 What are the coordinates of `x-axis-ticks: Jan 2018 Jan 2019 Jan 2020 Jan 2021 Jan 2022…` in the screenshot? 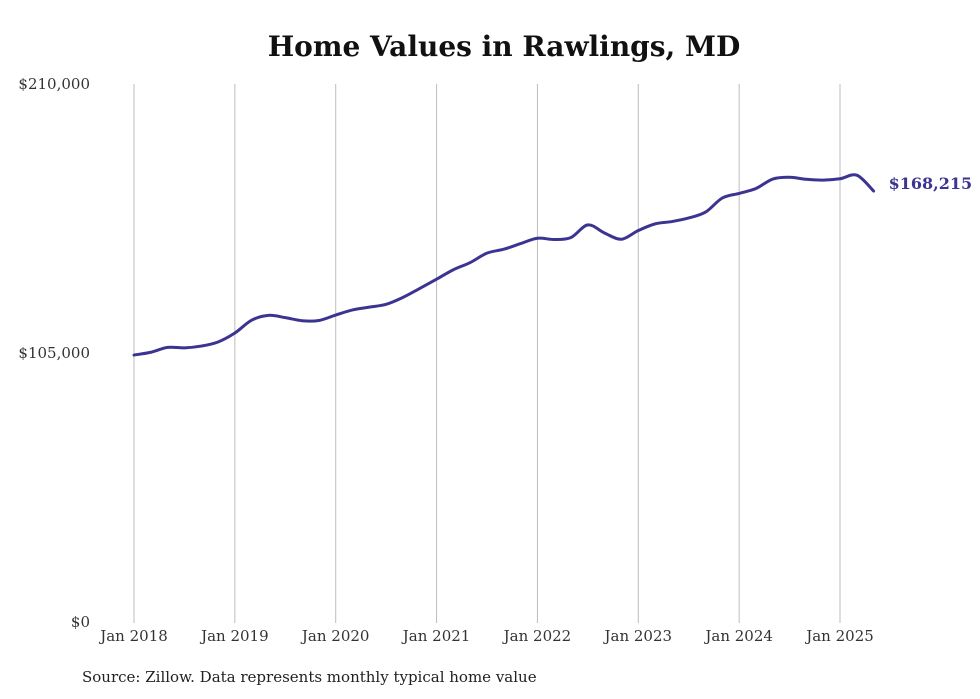 It's located at (486, 636).